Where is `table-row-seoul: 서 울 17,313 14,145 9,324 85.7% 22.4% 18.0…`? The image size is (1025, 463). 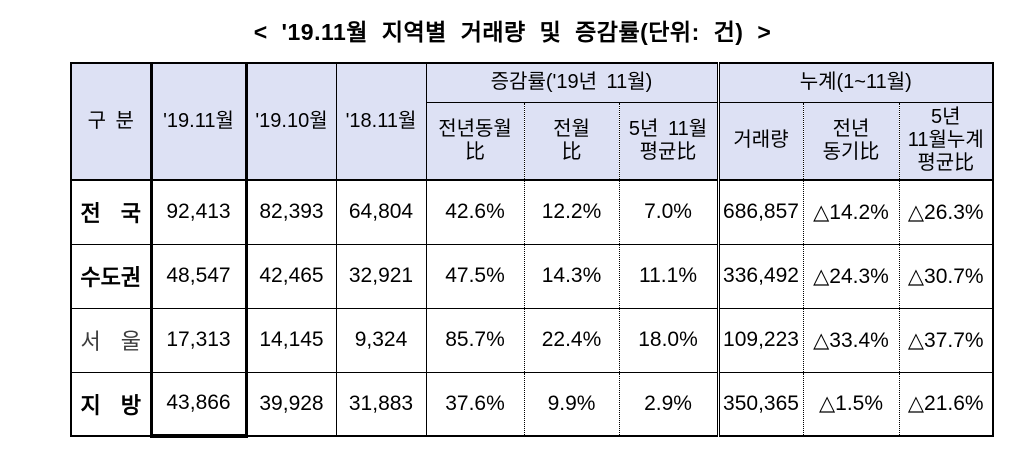 table-row-seoul: 서 울 17,313 14,145 9,324 85.7% 22.4% 18.0… is located at coordinates (531, 339).